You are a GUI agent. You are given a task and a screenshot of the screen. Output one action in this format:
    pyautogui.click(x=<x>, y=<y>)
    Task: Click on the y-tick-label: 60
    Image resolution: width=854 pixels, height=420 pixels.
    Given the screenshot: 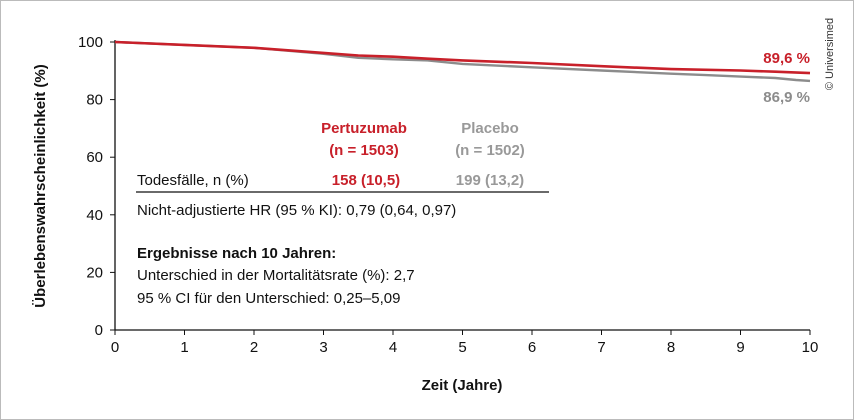 What is the action you would take?
    pyautogui.click(x=94, y=157)
    